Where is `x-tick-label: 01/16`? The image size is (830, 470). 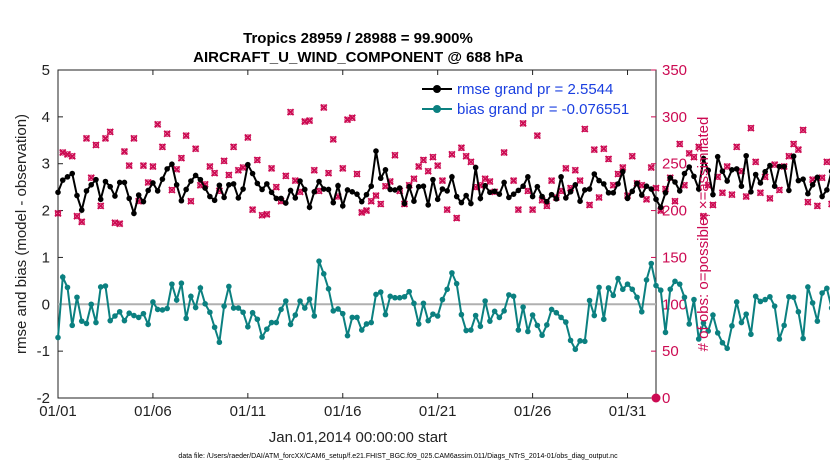 x-tick-label: 01/16 is located at coordinates (343, 411).